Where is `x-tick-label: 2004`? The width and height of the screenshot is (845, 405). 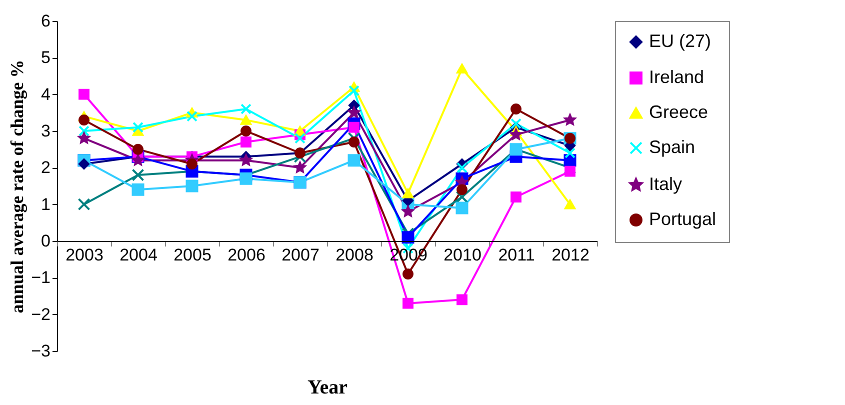 x-tick-label: 2004 is located at coordinates (139, 255).